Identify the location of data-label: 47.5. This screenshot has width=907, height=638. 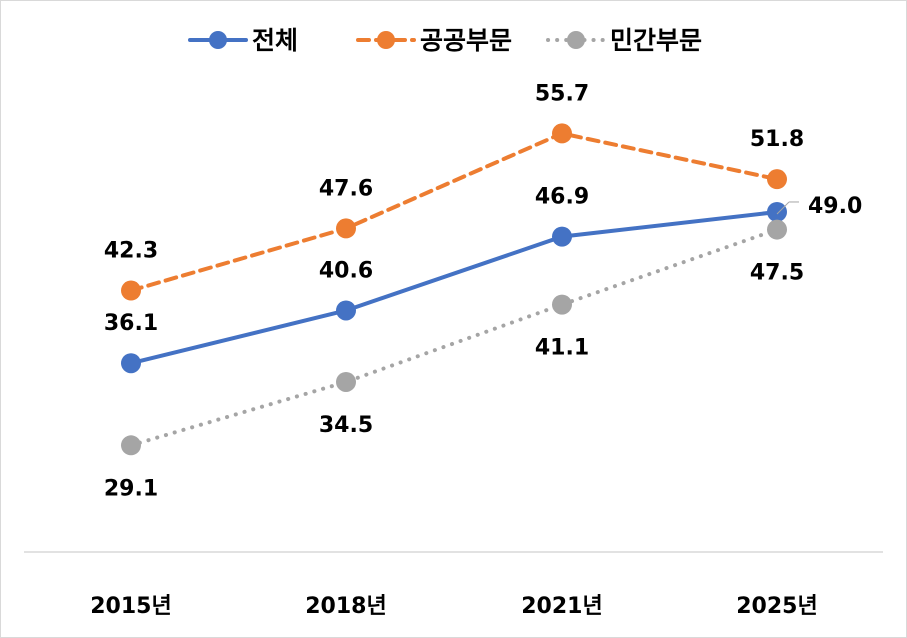
(777, 273).